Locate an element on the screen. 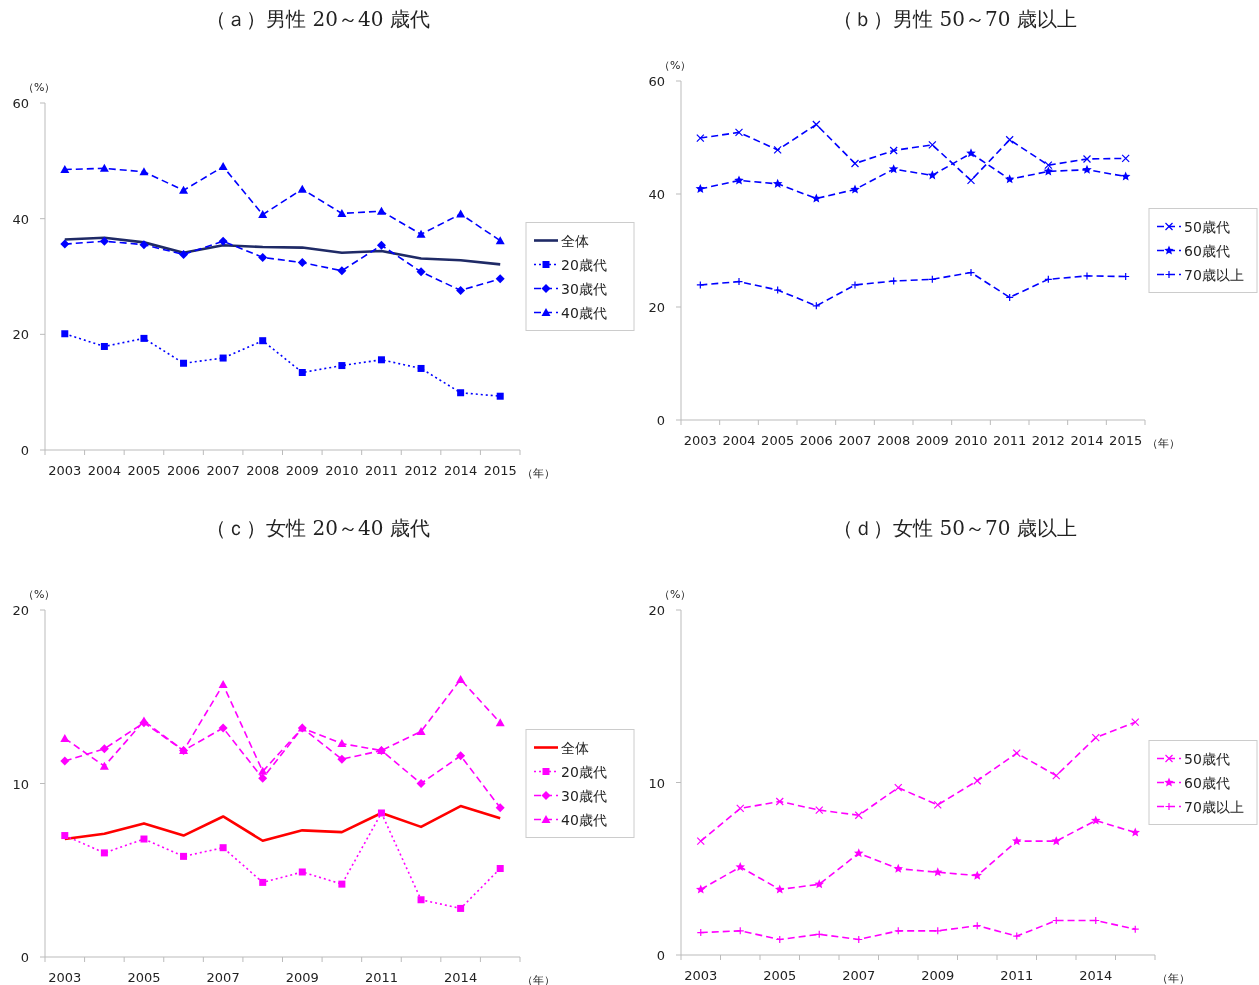 The height and width of the screenshot is (985, 1259). chart-title: （ｃ）女性 20～40 歳代 is located at coordinates (318, 528).